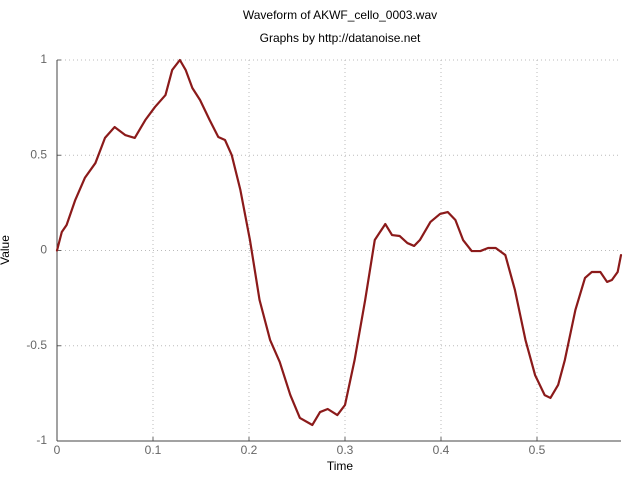 The height and width of the screenshot is (480, 640). What do you see at coordinates (153, 450) in the screenshot?
I see `x-tick-label: 0.1` at bounding box center [153, 450].